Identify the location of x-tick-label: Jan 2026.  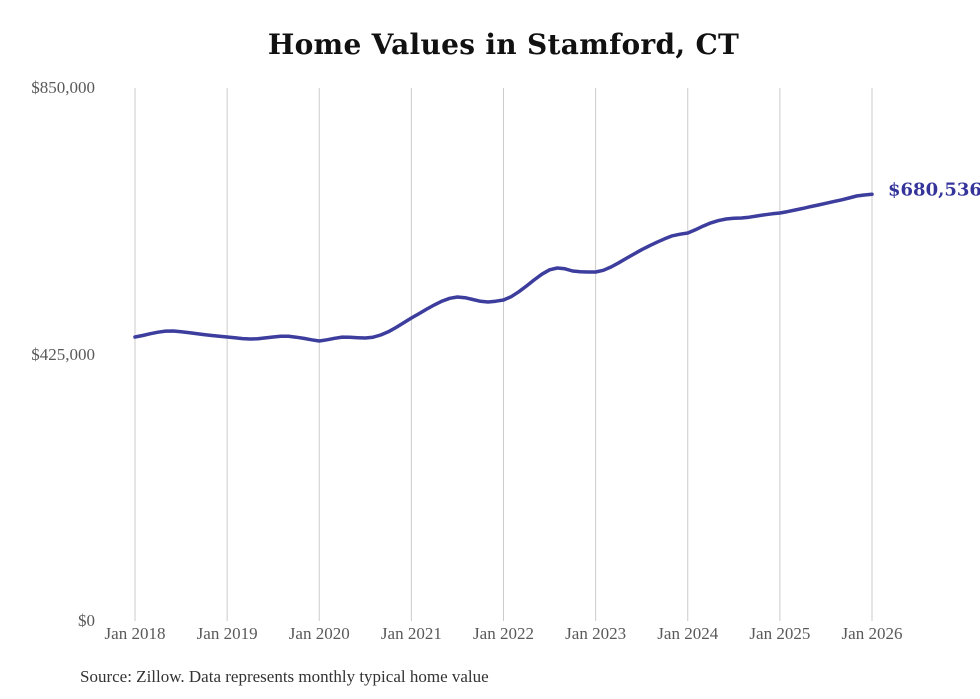
(872, 633).